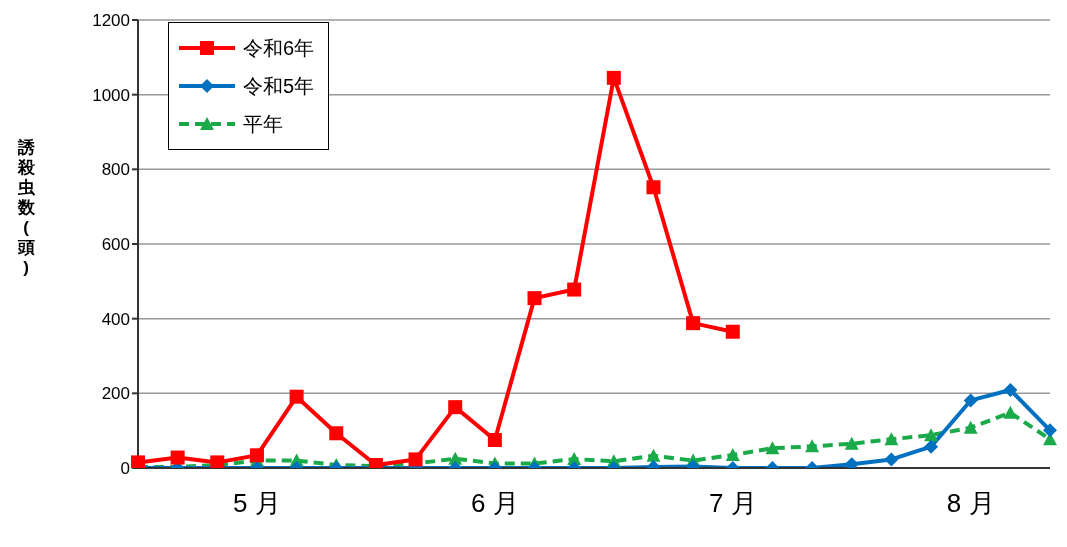  Describe the element at coordinates (732, 503) in the screenshot. I see `x-tick-label: 7 月` at that location.